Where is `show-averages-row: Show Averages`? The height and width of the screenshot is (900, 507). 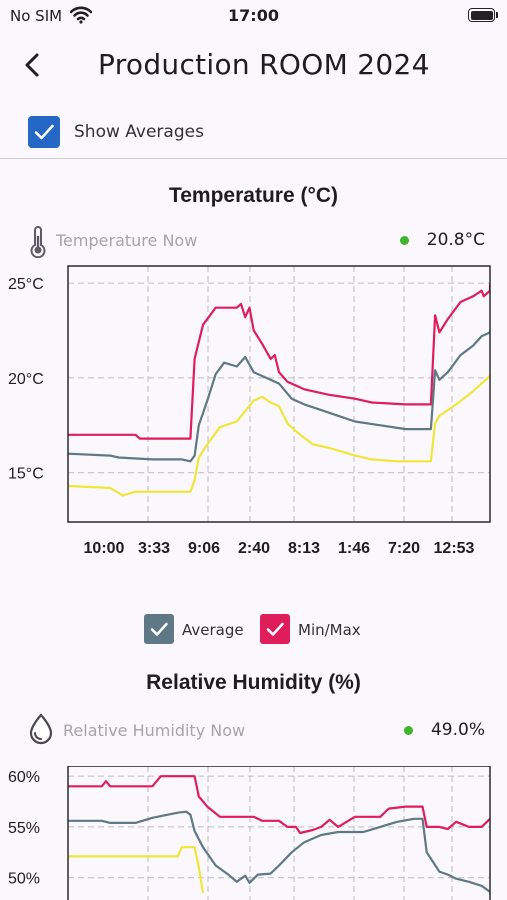
show-averages-row: Show Averages is located at coordinates (253, 135).